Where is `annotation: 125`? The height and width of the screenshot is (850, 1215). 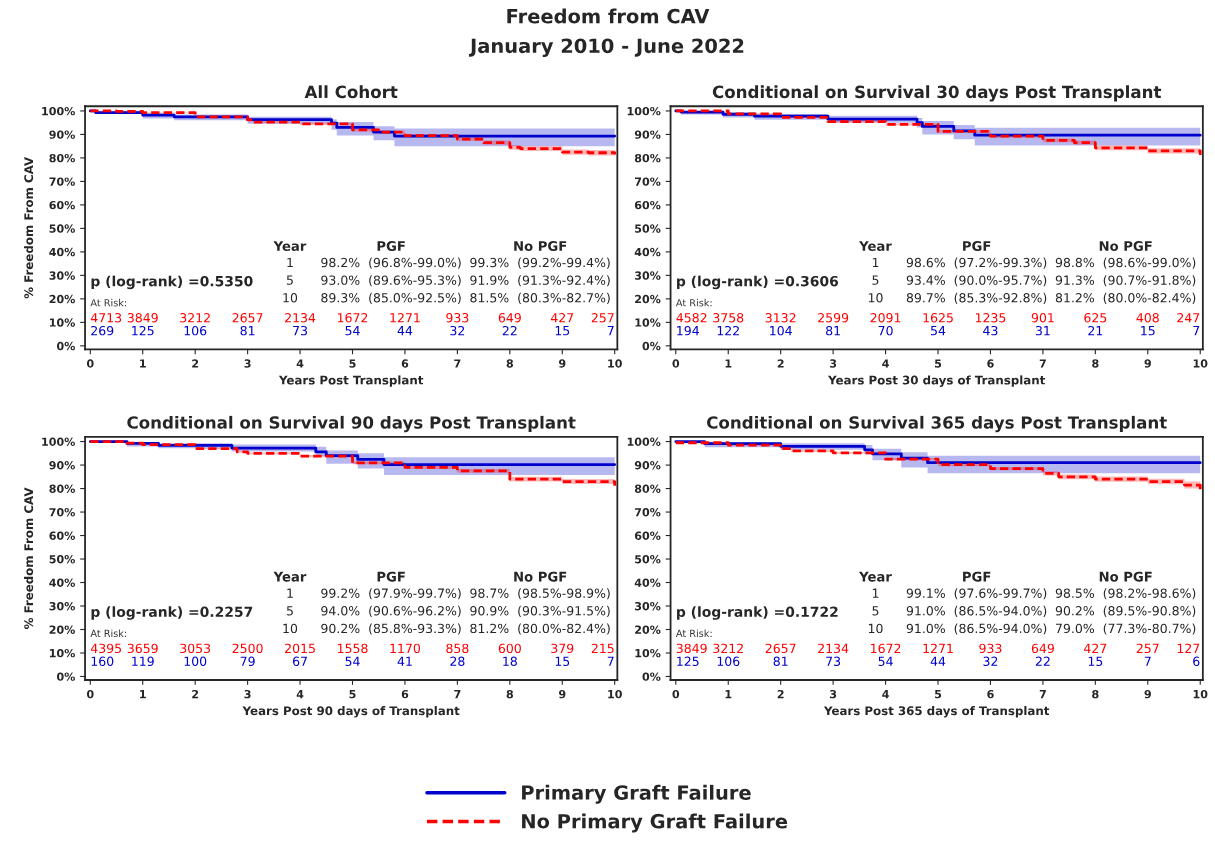
annotation: 125 is located at coordinates (143, 330).